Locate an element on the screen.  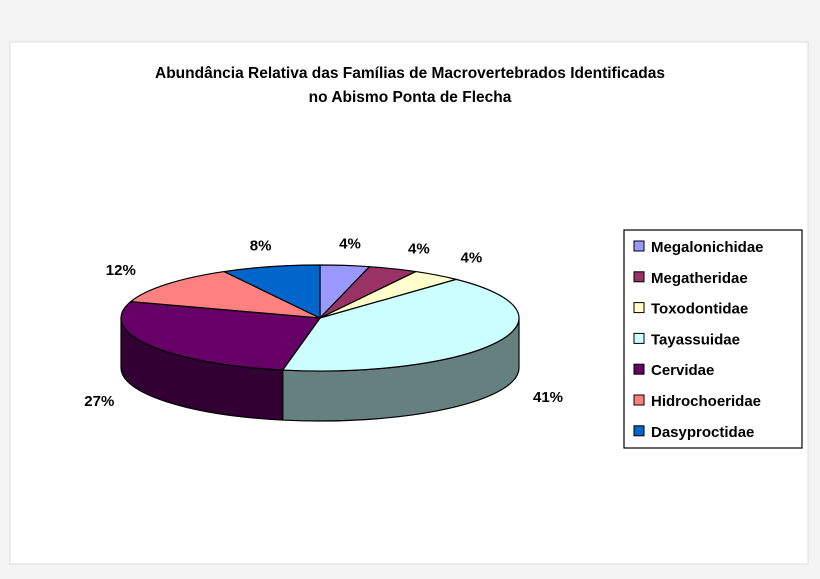
chart-title-line-2: no Abismo Ponta de Flecha is located at coordinates (410, 97).